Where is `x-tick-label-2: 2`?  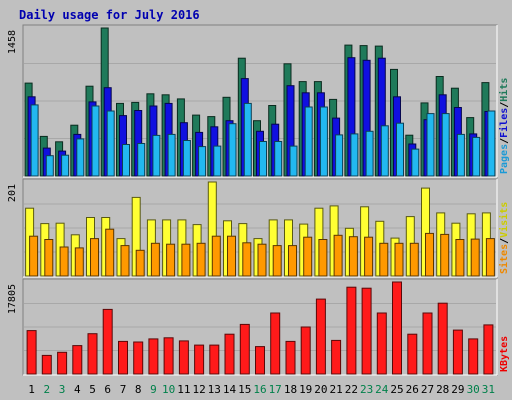 x-tick-label-2: 2 is located at coordinates (46, 389).